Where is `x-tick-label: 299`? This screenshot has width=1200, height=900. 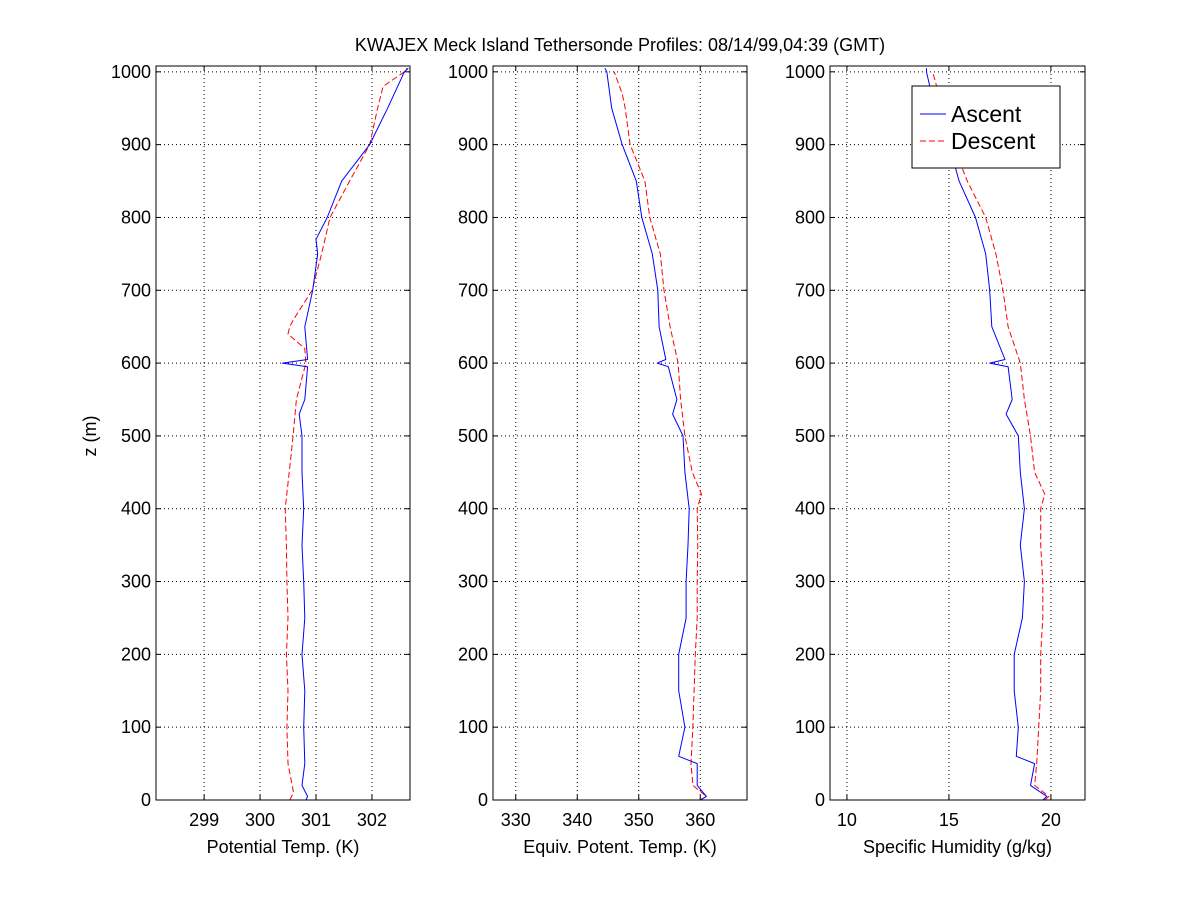 x-tick-label: 299 is located at coordinates (204, 820).